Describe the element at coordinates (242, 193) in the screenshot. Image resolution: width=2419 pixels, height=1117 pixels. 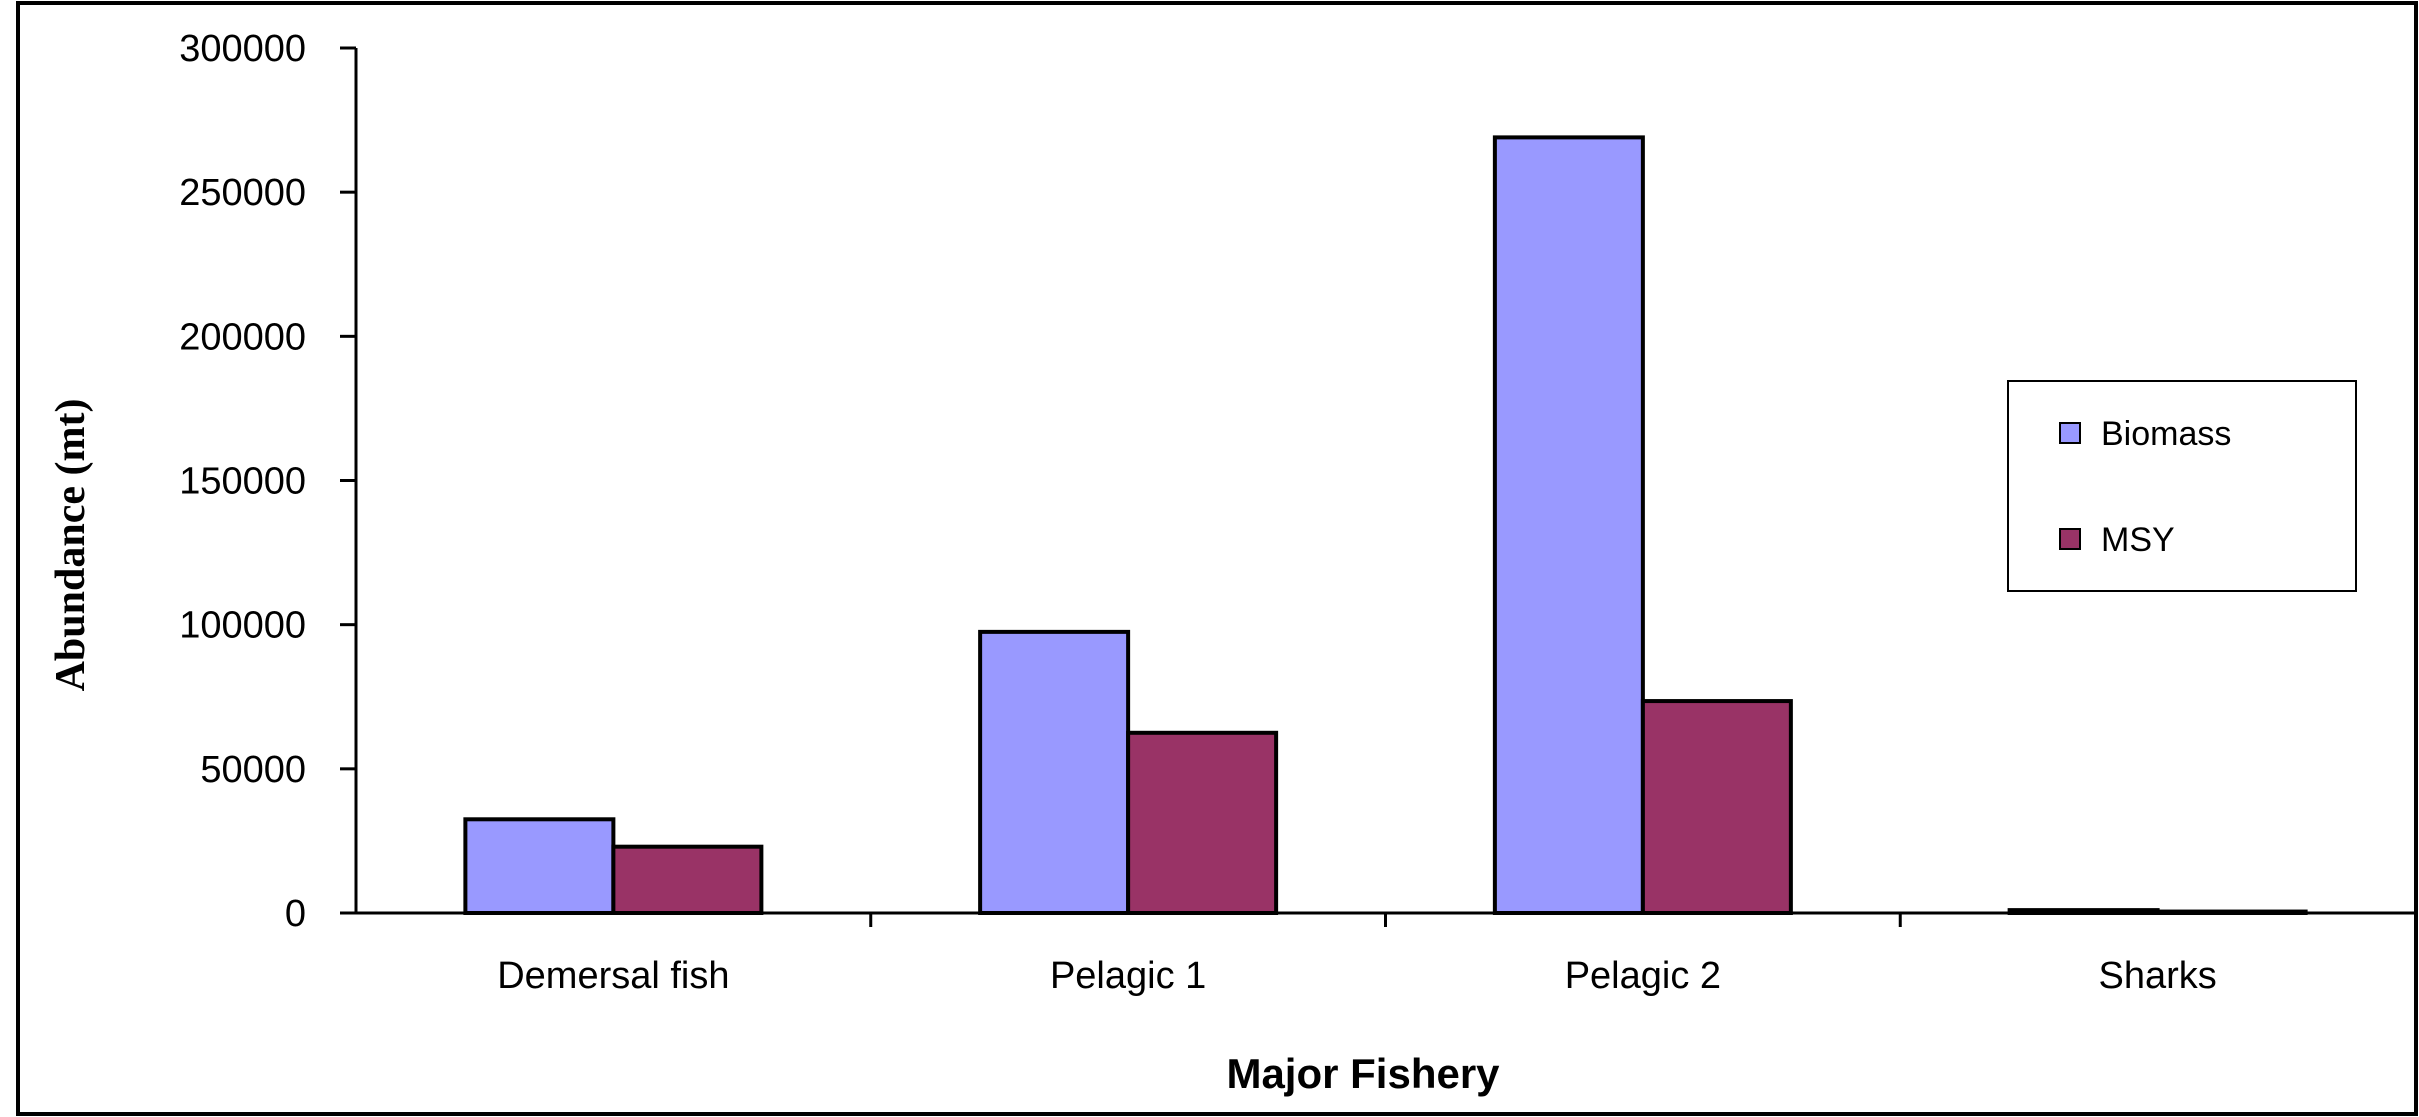
I see `y-tick-label: 250000` at that location.